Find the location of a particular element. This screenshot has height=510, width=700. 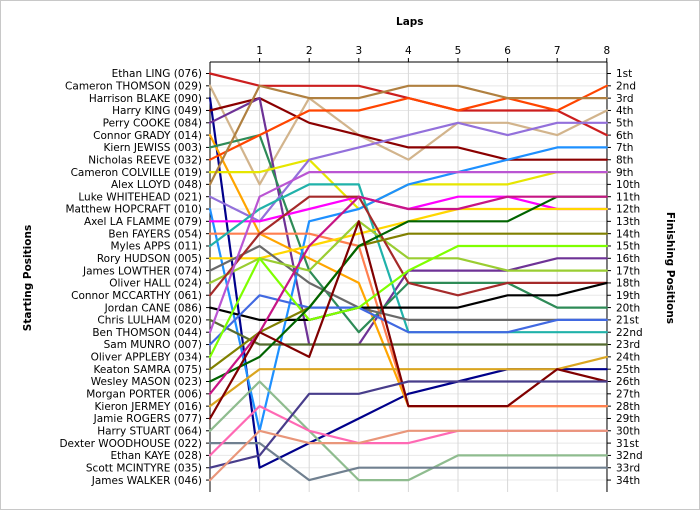

x-tick-label: 4 is located at coordinates (408, 51).